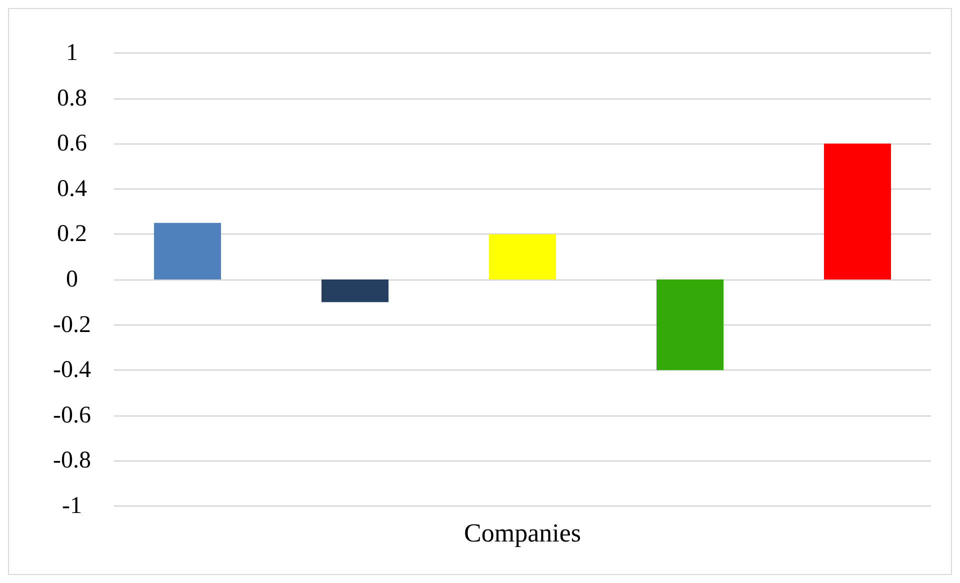 Image resolution: width=960 pixels, height=583 pixels. What do you see at coordinates (72, 98) in the screenshot?
I see `y-tick-label: 0.8` at bounding box center [72, 98].